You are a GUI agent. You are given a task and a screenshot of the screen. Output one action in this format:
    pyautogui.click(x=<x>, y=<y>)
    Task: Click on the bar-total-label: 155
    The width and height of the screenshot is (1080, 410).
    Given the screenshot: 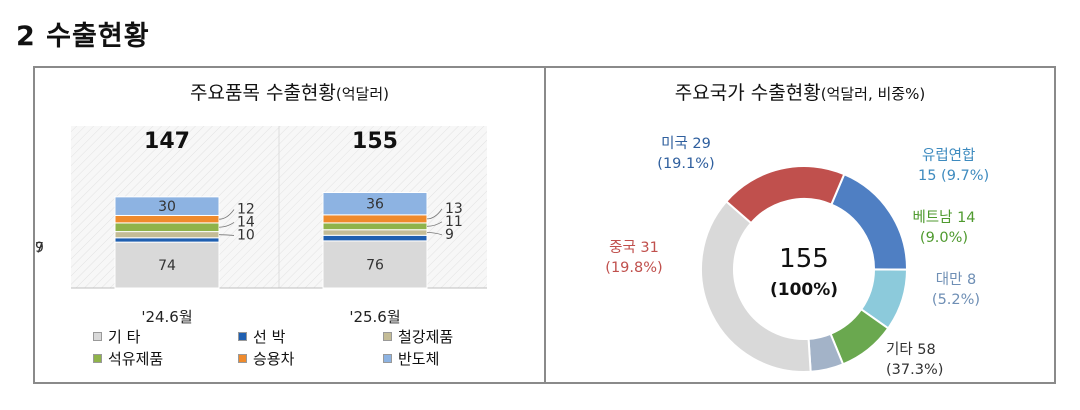 What is the action you would take?
    pyautogui.click(x=375, y=141)
    